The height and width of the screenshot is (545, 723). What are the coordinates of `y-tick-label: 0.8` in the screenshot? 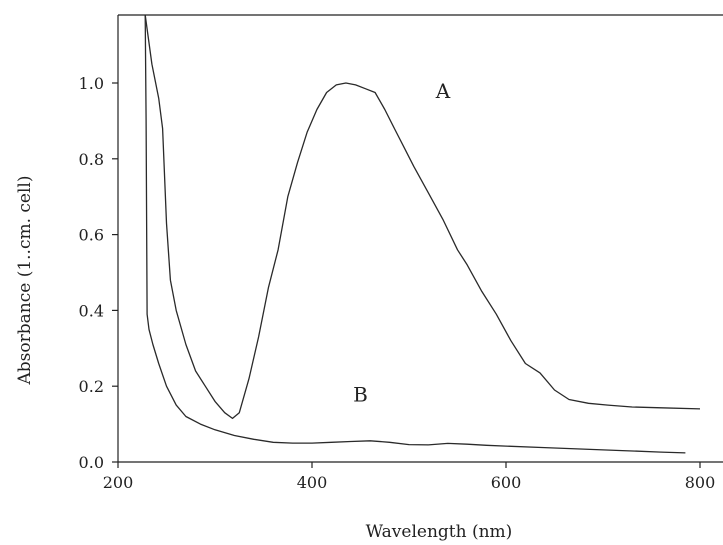 It's located at (91, 159).